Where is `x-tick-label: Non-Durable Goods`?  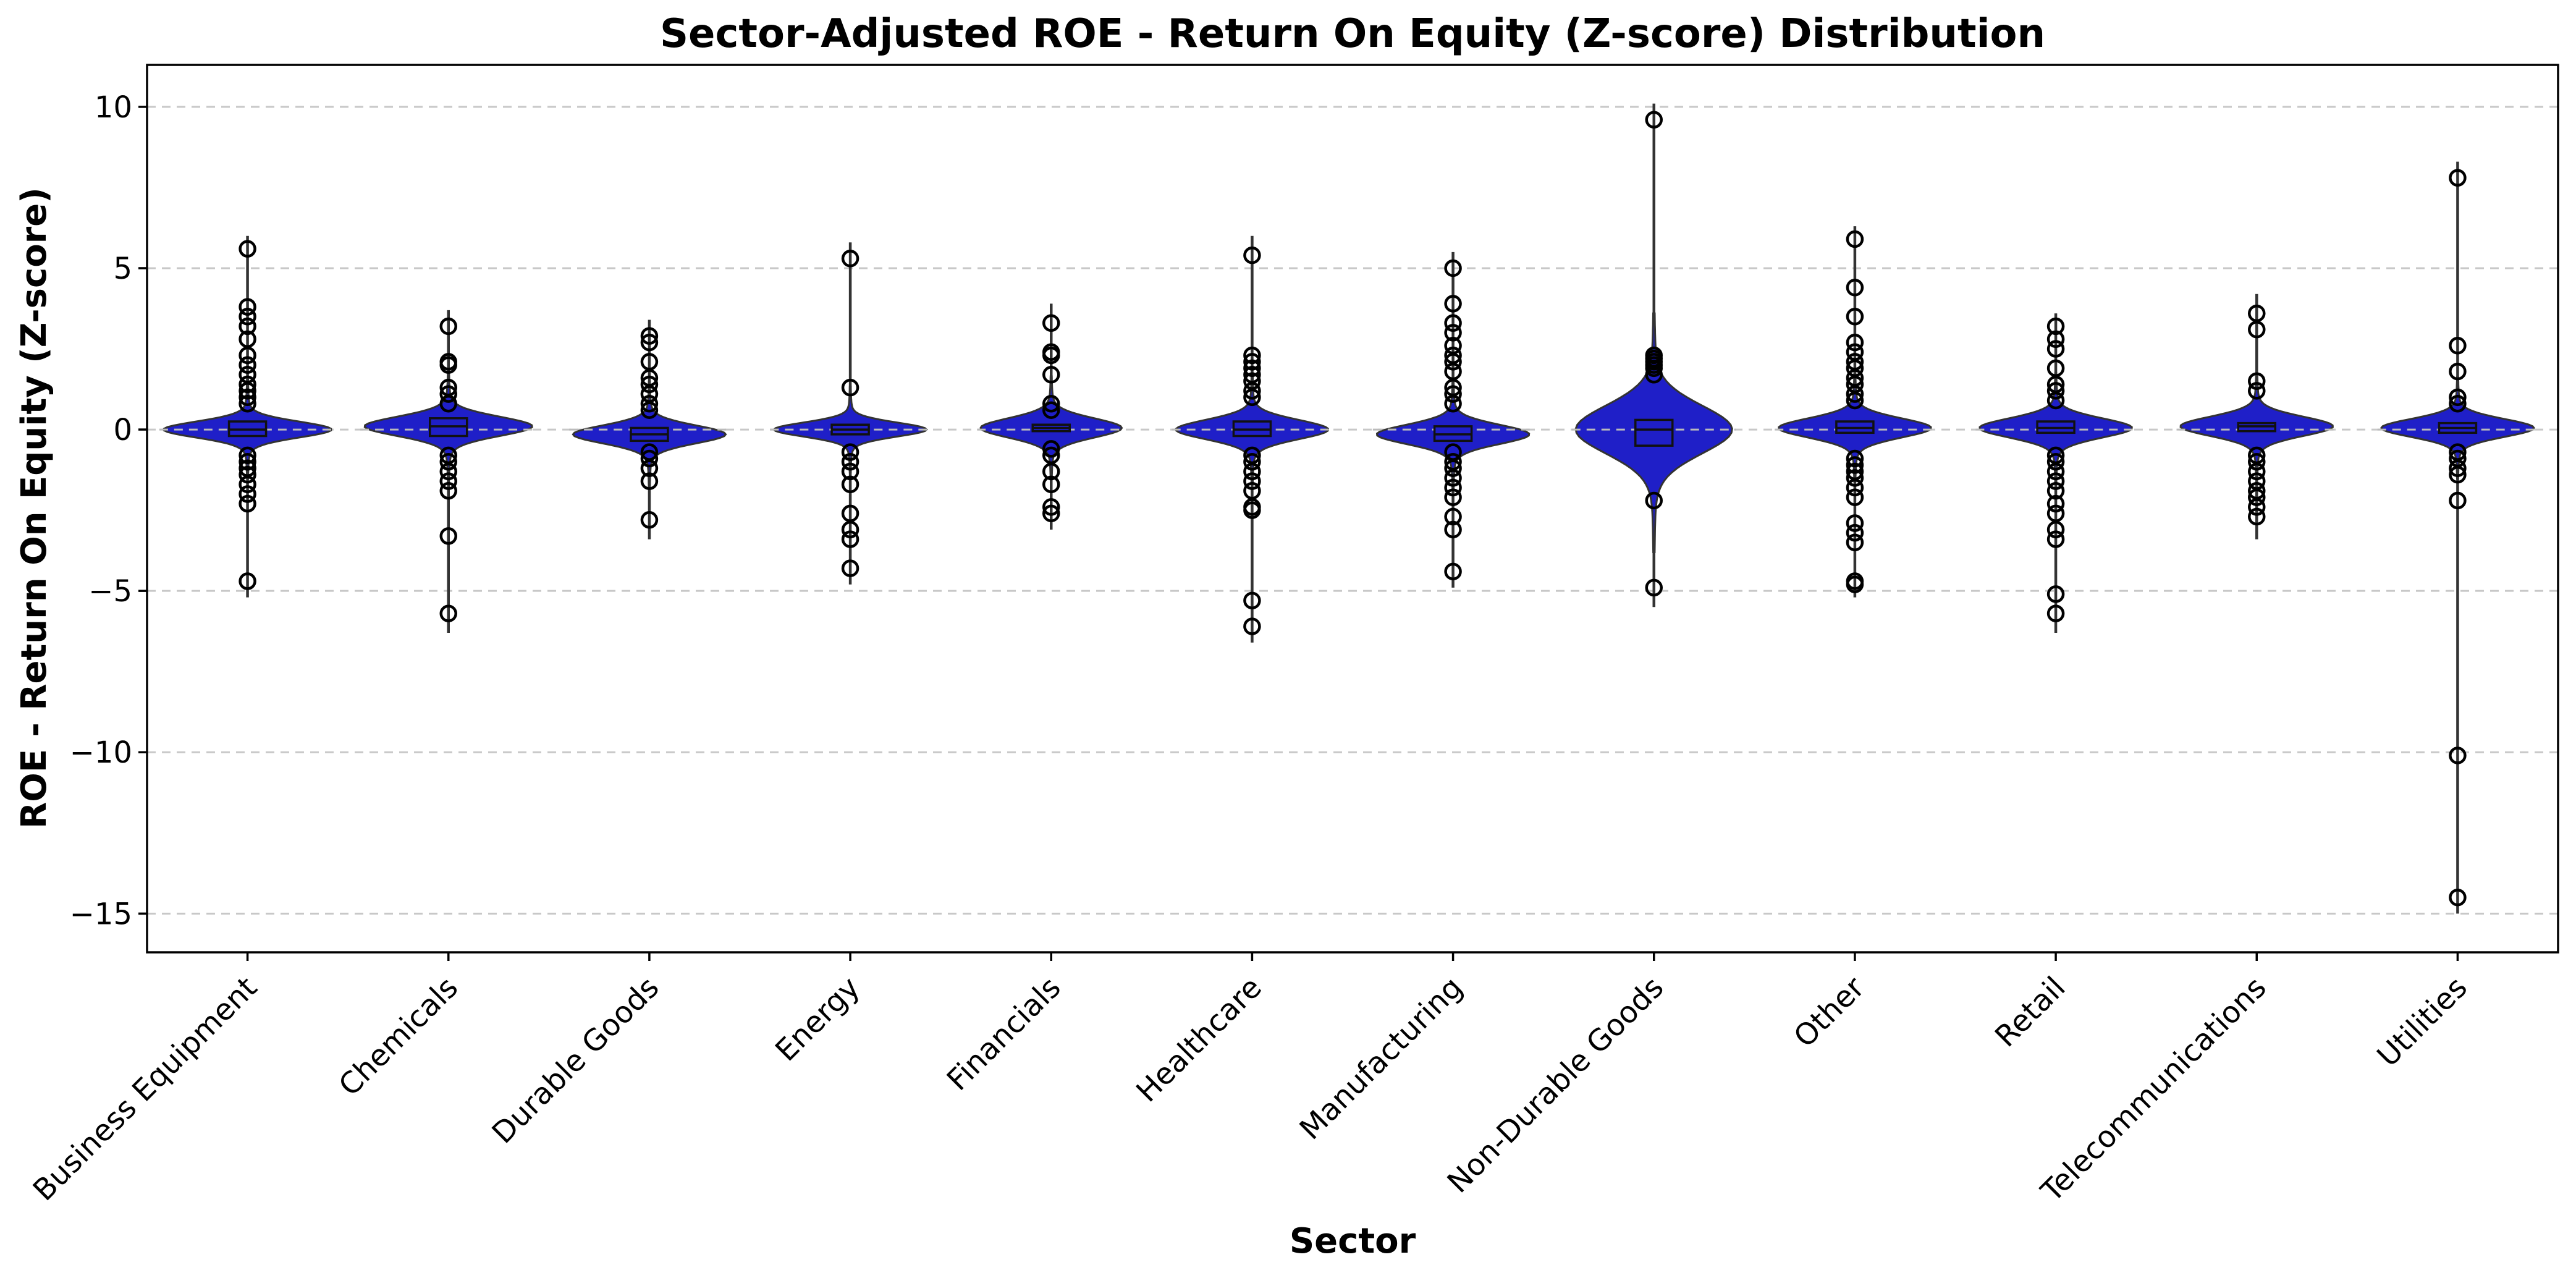 x-tick-label: Non-Durable Goods is located at coordinates (1556, 1085).